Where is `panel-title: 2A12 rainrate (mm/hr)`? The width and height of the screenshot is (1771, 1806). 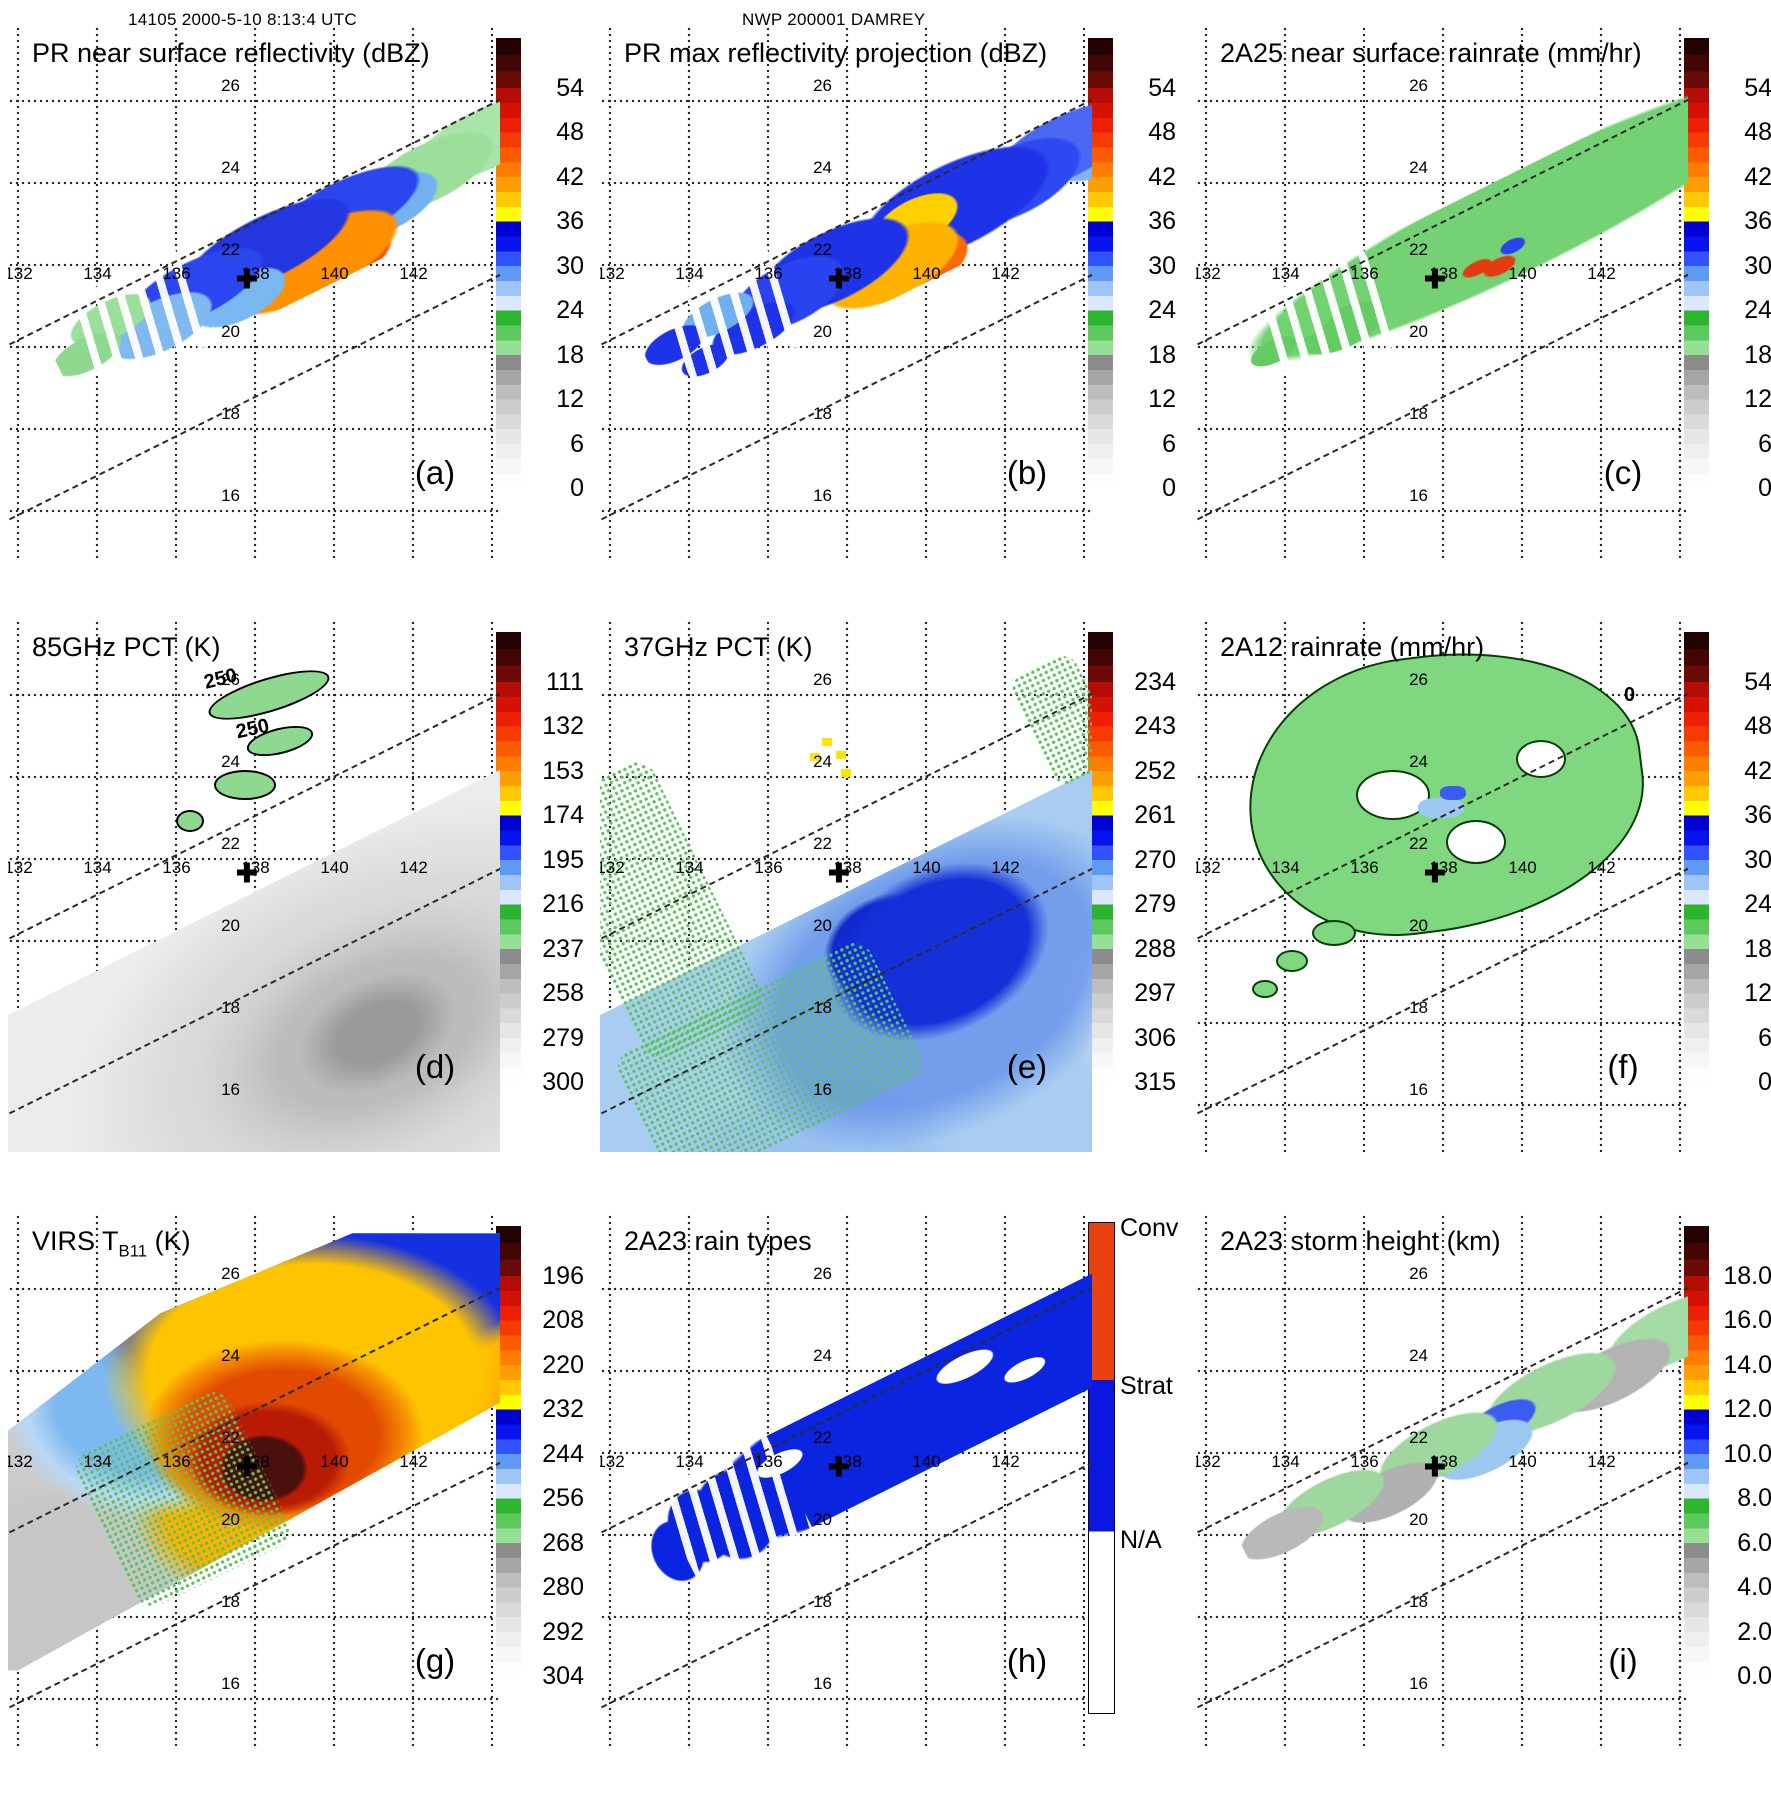 panel-title: 2A12 rainrate (mm/hr) is located at coordinates (1352, 647).